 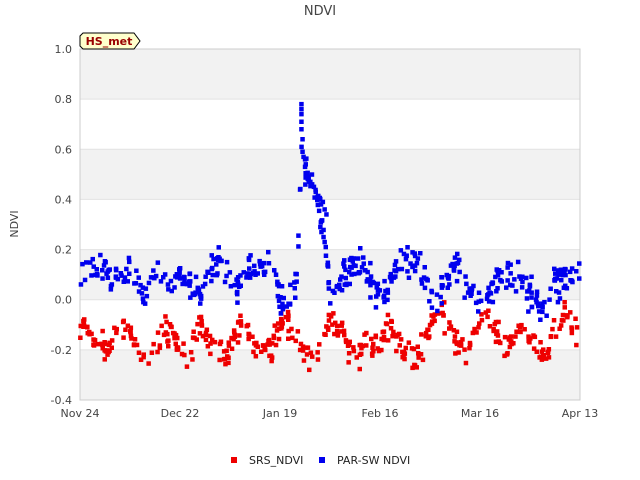 I want to click on x-tick-label: Nov 24, so click(x=80, y=413).